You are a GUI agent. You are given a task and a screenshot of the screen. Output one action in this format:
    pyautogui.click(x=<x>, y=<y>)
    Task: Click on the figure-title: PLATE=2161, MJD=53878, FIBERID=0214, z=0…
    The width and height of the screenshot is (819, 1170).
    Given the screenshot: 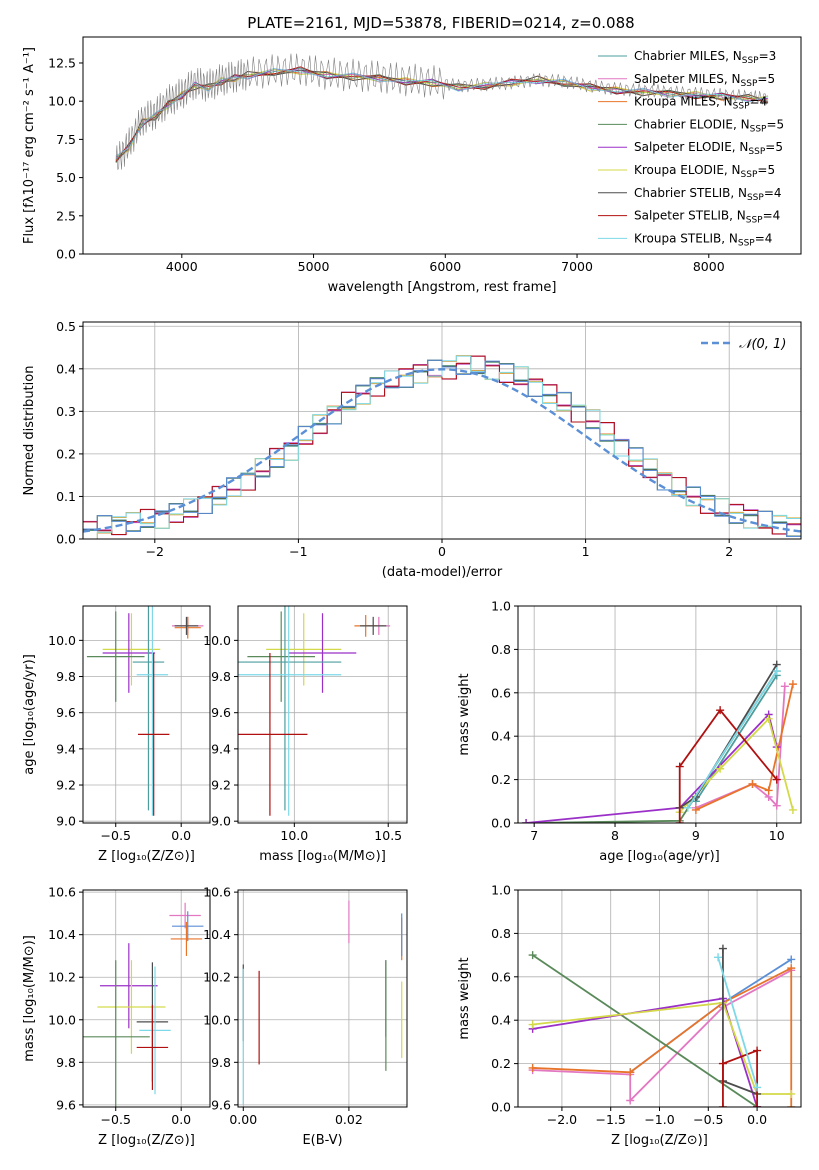 What is the action you would take?
    pyautogui.click(x=440, y=23)
    